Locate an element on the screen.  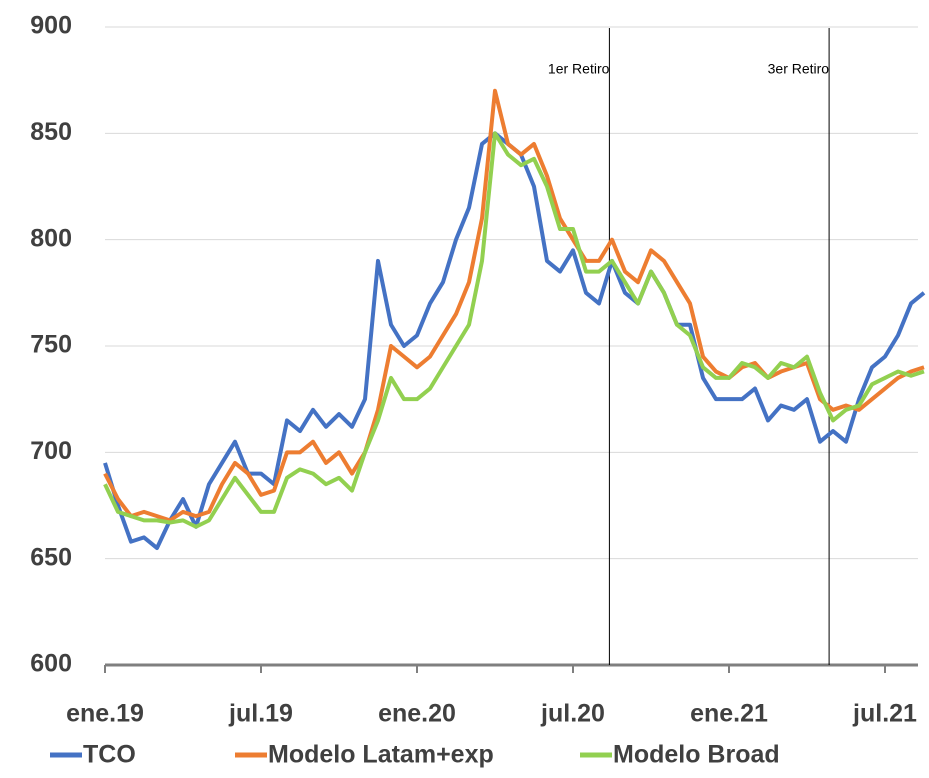
y-tick-label: 750 is located at coordinates (51, 345).